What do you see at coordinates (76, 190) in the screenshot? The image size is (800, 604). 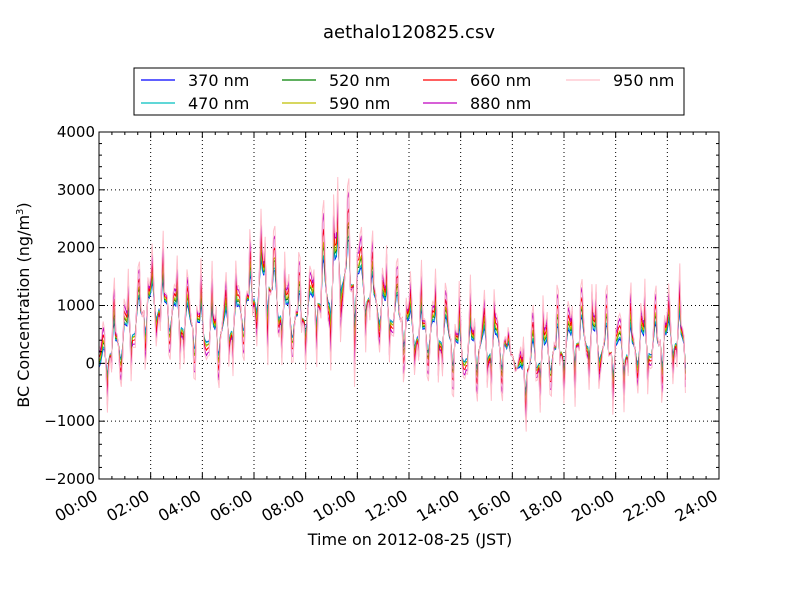 I see `y-tick-label: 3000` at bounding box center [76, 190].